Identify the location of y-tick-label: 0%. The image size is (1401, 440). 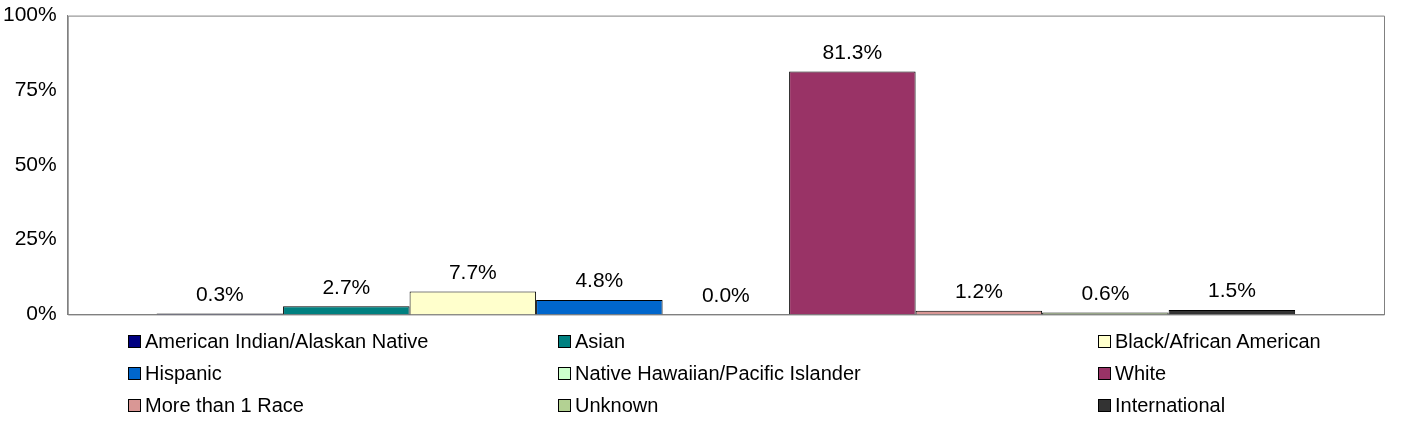
(41, 313).